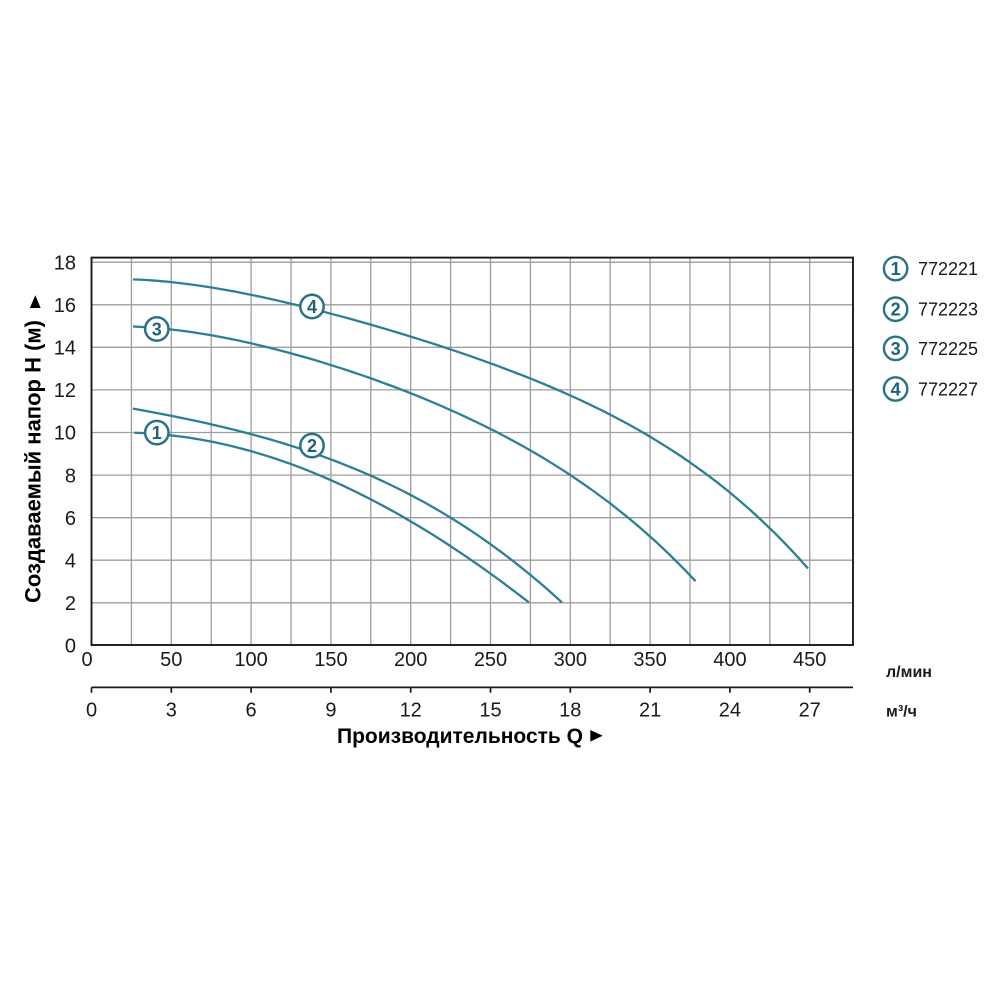 This screenshot has height=1000, width=1000. Describe the element at coordinates (730, 711) in the screenshot. I see `svg-text: 24` at that location.